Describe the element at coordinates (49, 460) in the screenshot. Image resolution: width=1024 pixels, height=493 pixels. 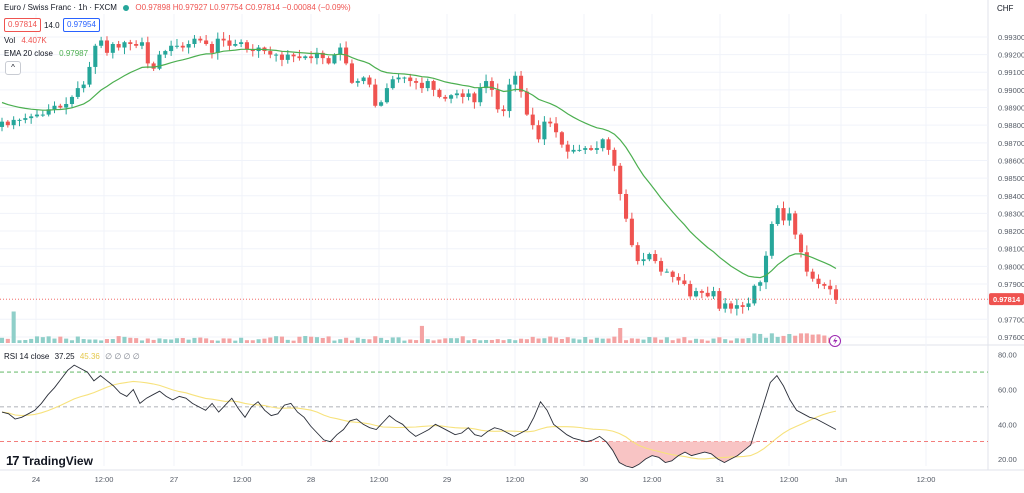
I see `tradingview-logo: 17 TradingView` at that location.